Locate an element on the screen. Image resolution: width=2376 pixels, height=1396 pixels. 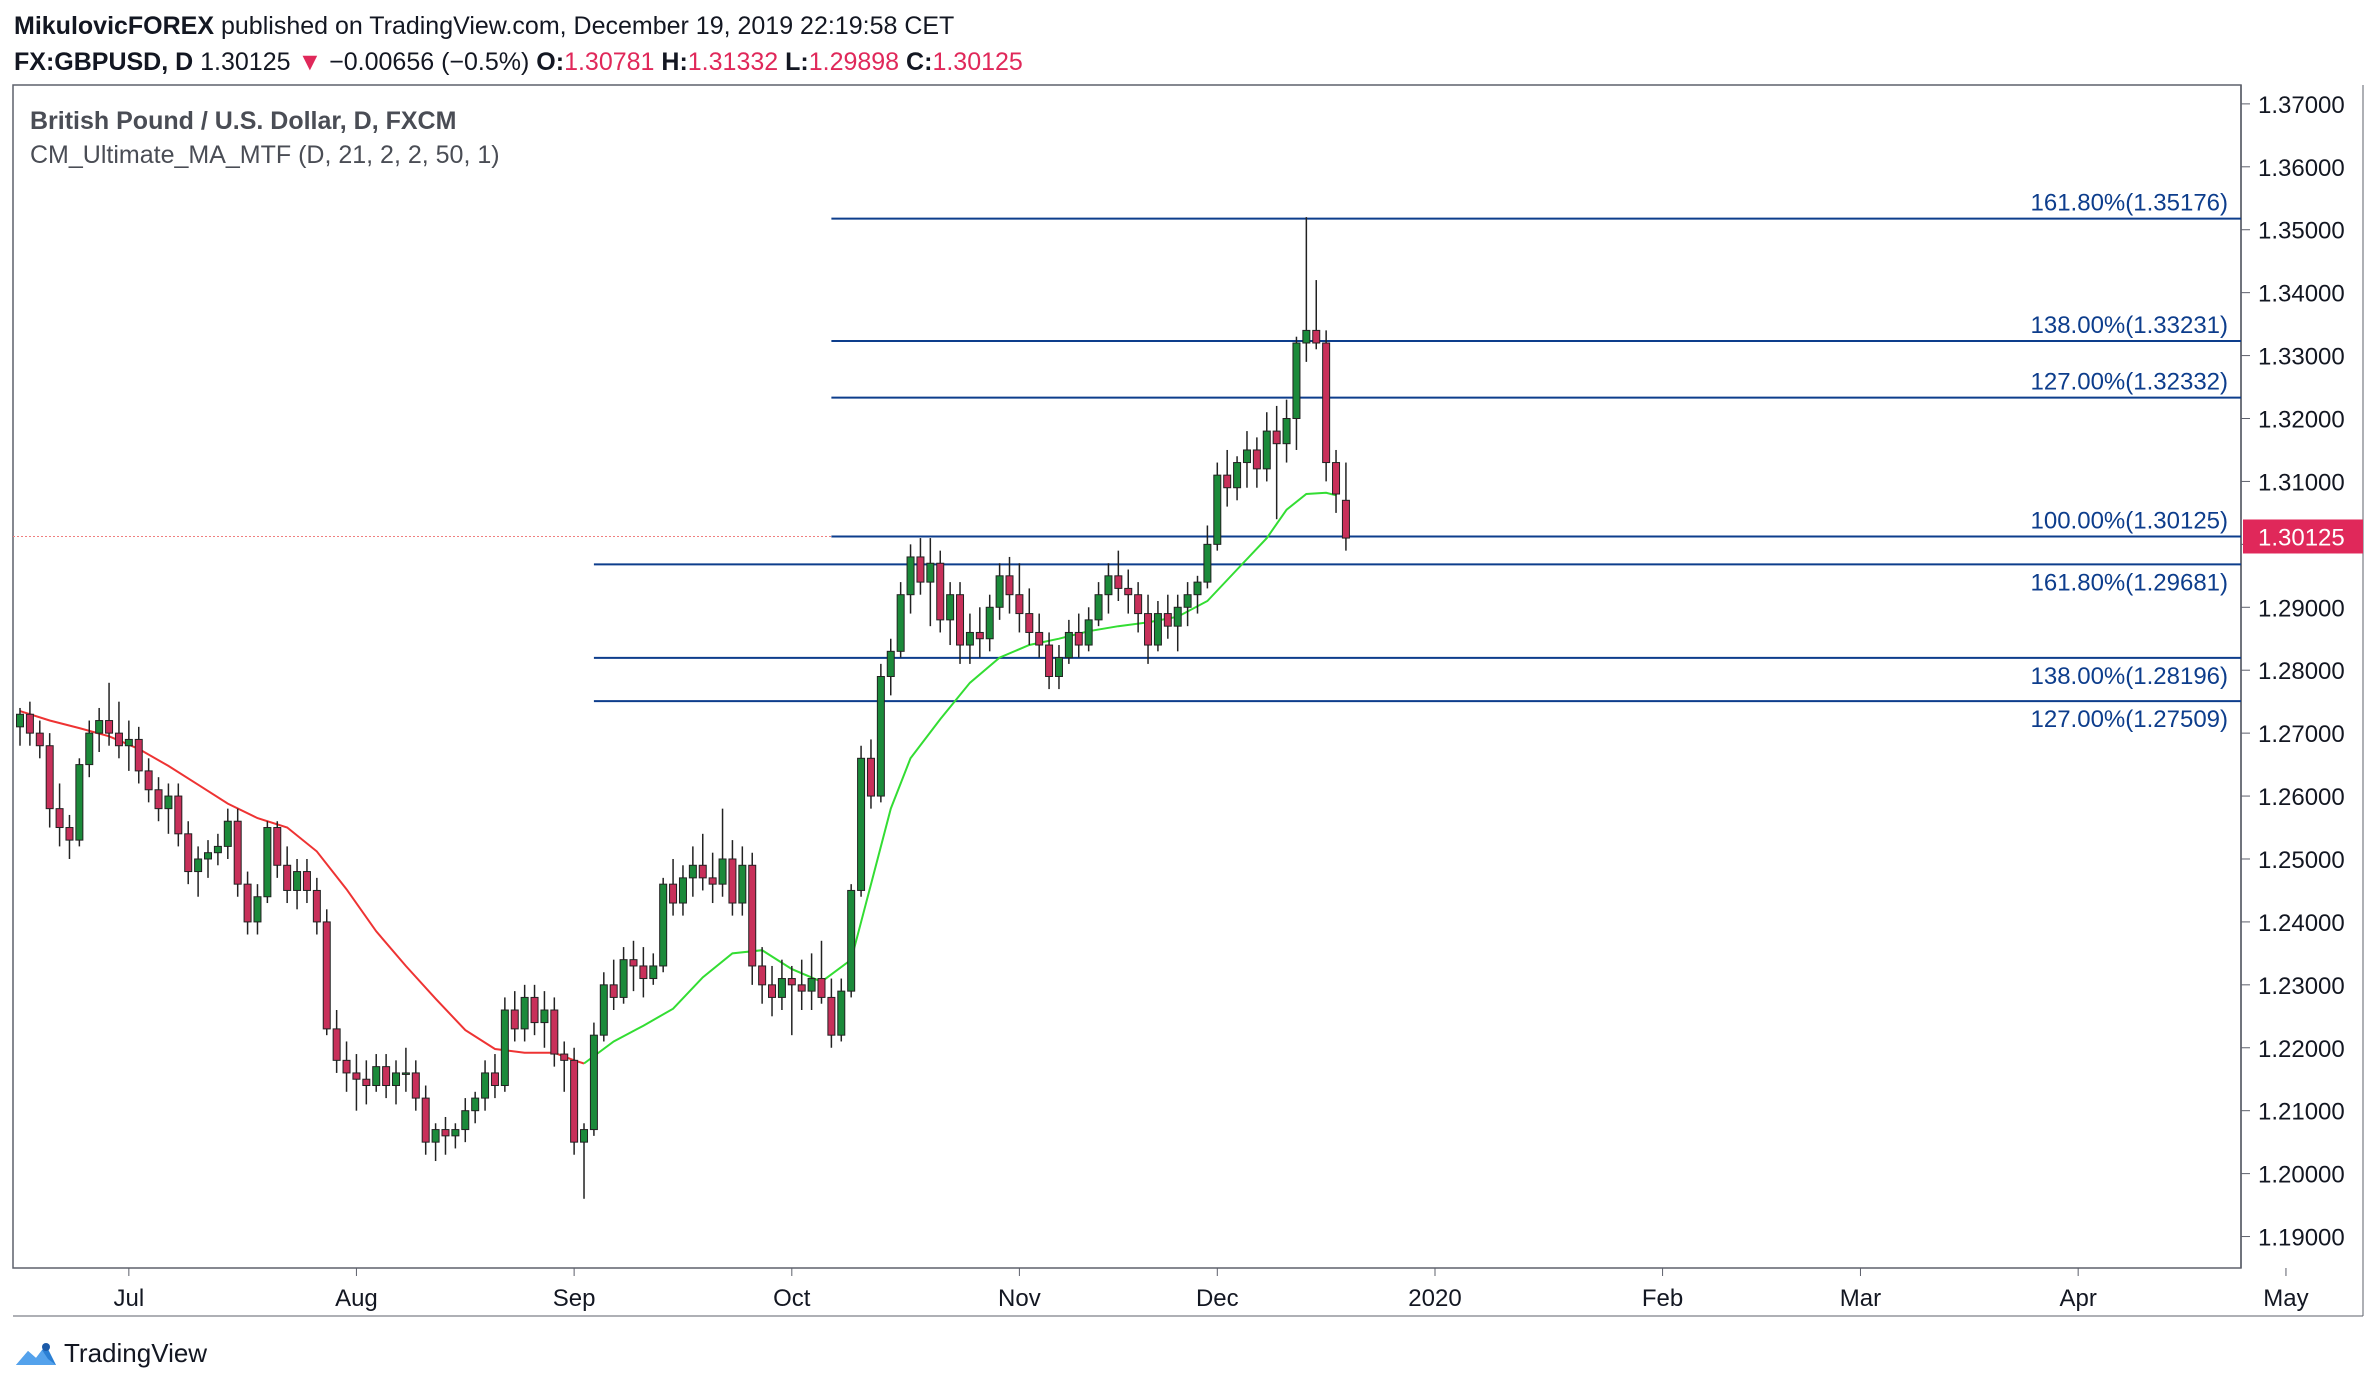
price-tick-label: 1.31000 is located at coordinates (2301, 482).